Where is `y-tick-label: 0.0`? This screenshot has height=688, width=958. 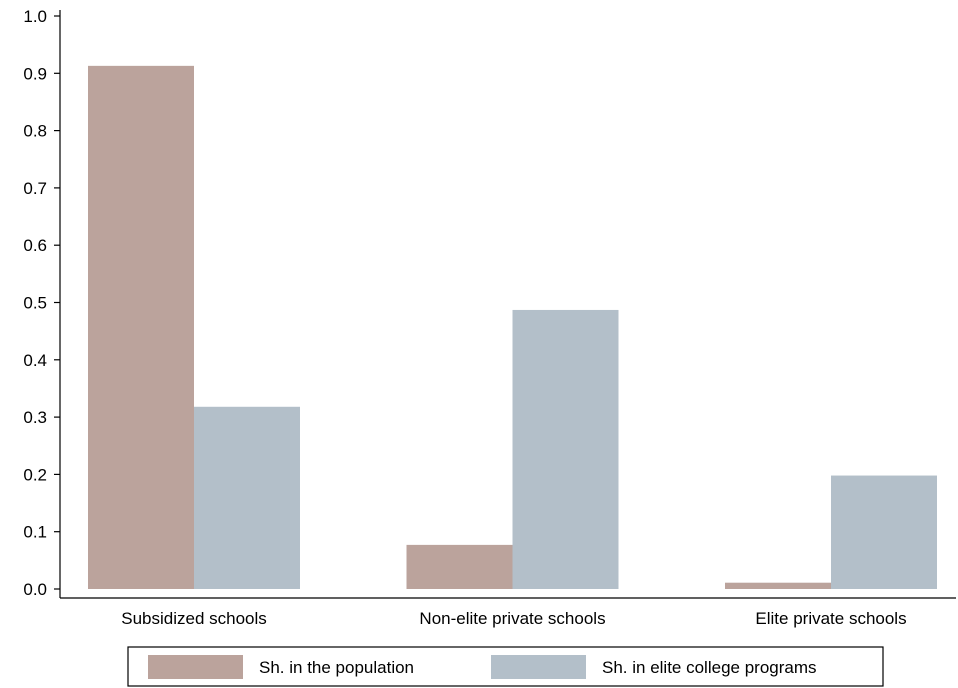
y-tick-label: 0.0 is located at coordinates (35, 589).